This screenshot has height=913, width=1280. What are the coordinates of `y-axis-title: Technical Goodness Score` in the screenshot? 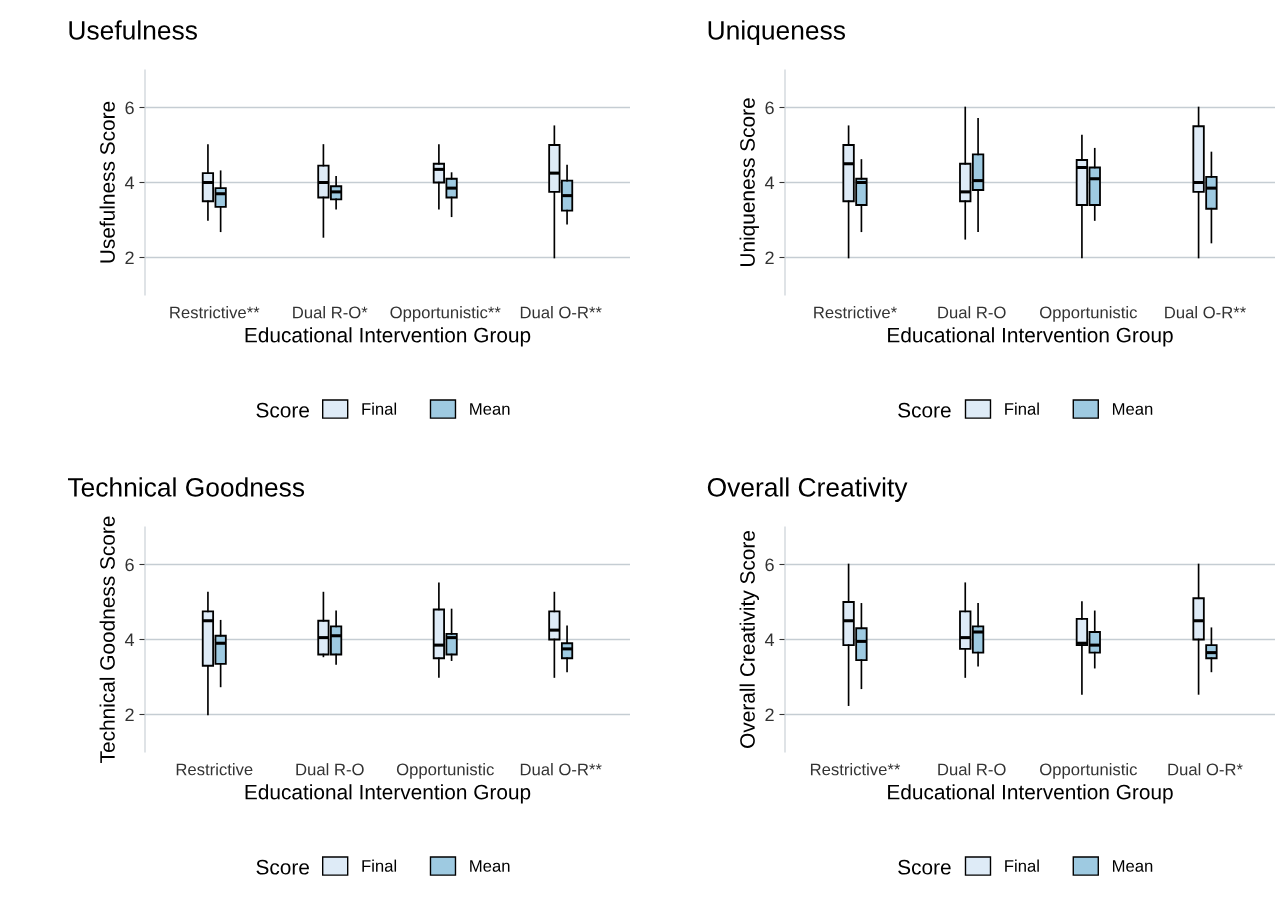 It's located at (107, 639).